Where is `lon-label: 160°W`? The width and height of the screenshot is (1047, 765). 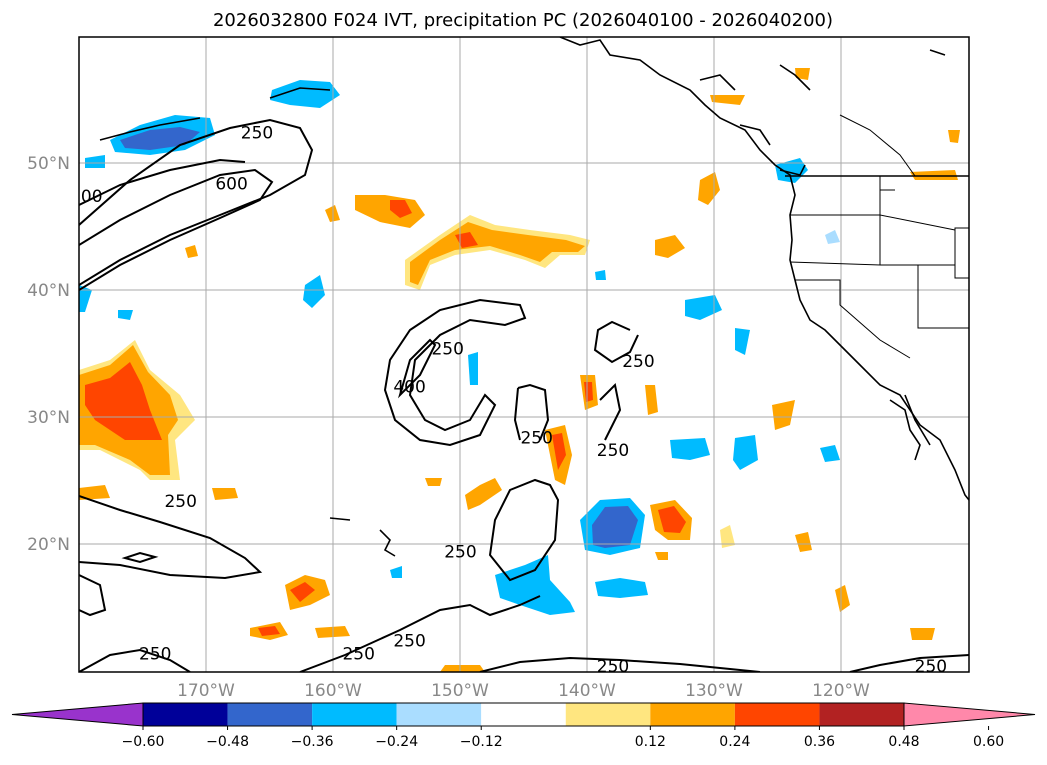
lon-label: 160°W is located at coordinates (333, 691).